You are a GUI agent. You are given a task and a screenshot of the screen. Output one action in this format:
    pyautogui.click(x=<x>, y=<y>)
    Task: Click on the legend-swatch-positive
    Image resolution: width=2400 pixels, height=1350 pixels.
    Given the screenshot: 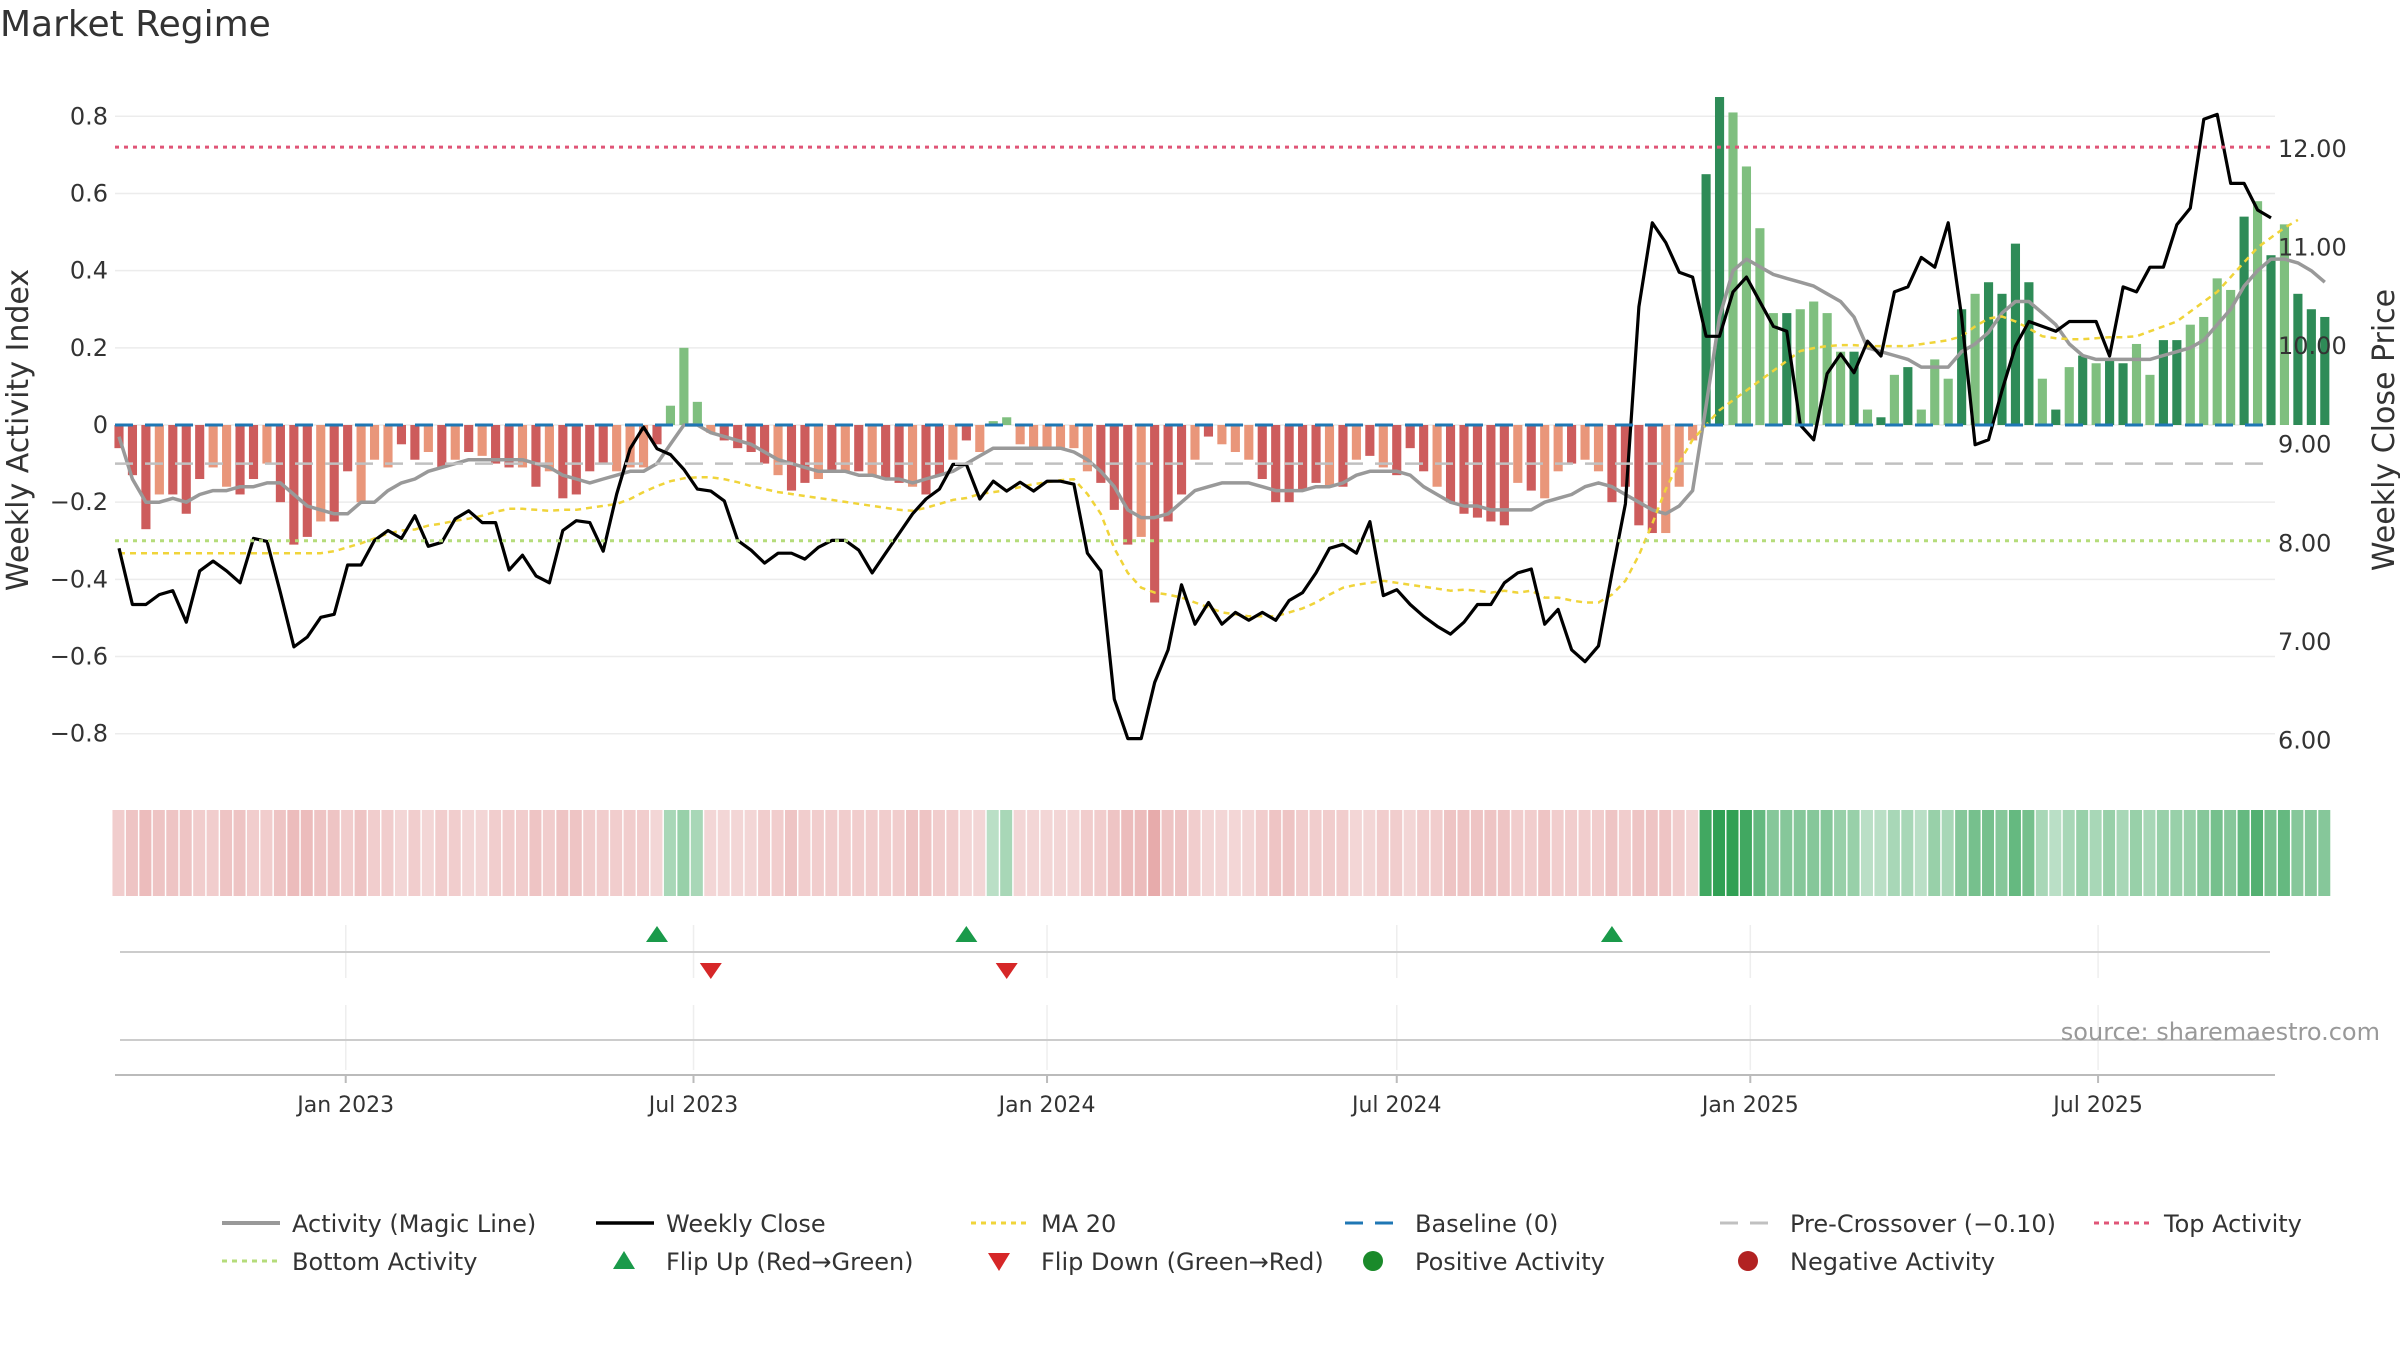 What is the action you would take?
    pyautogui.click(x=1373, y=1261)
    